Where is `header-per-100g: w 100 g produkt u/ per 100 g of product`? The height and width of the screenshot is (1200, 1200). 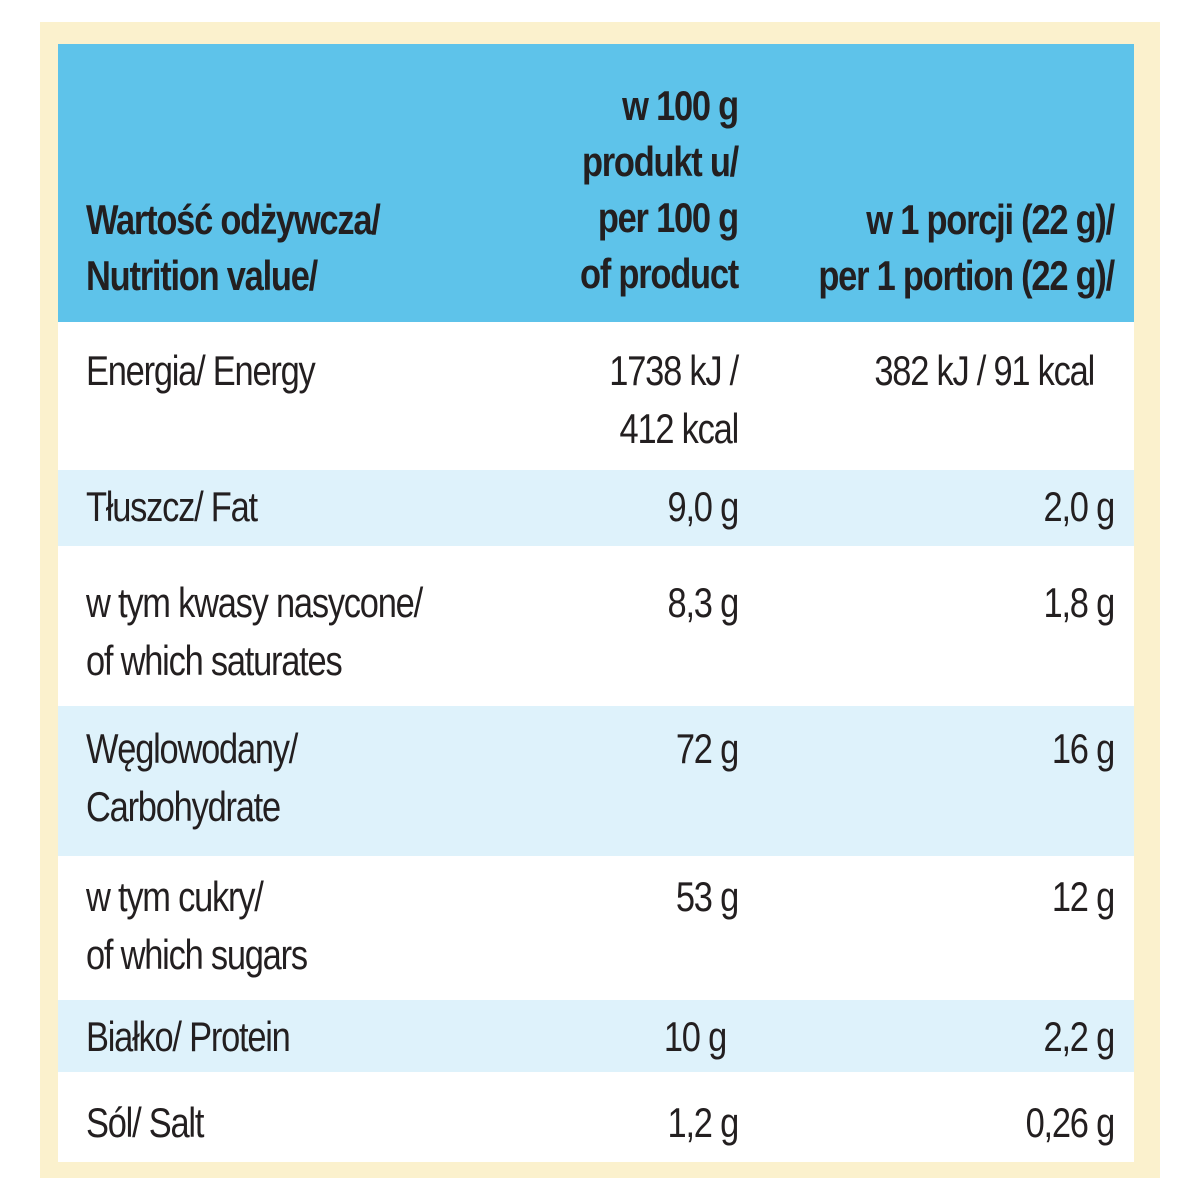
header-per-100g: w 100 g produkt u/ per 100 g of product is located at coordinates (659, 189).